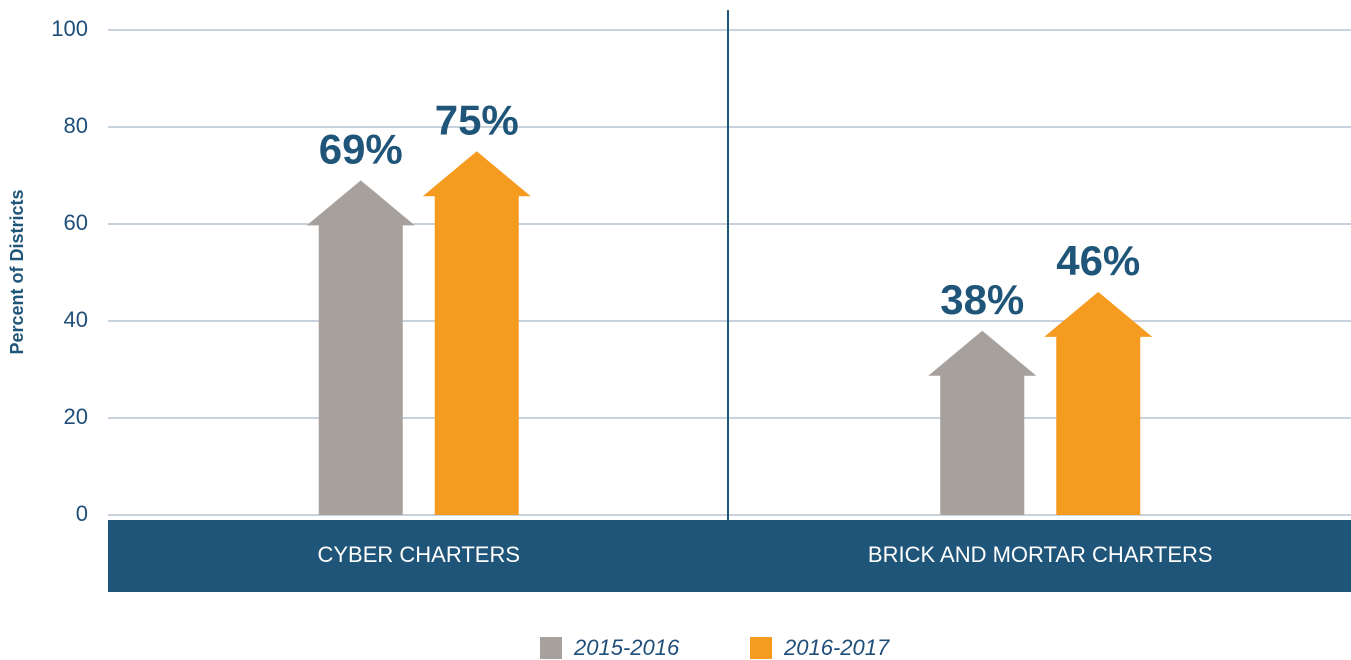  What do you see at coordinates (76, 416) in the screenshot?
I see `y-tick-label: 20` at bounding box center [76, 416].